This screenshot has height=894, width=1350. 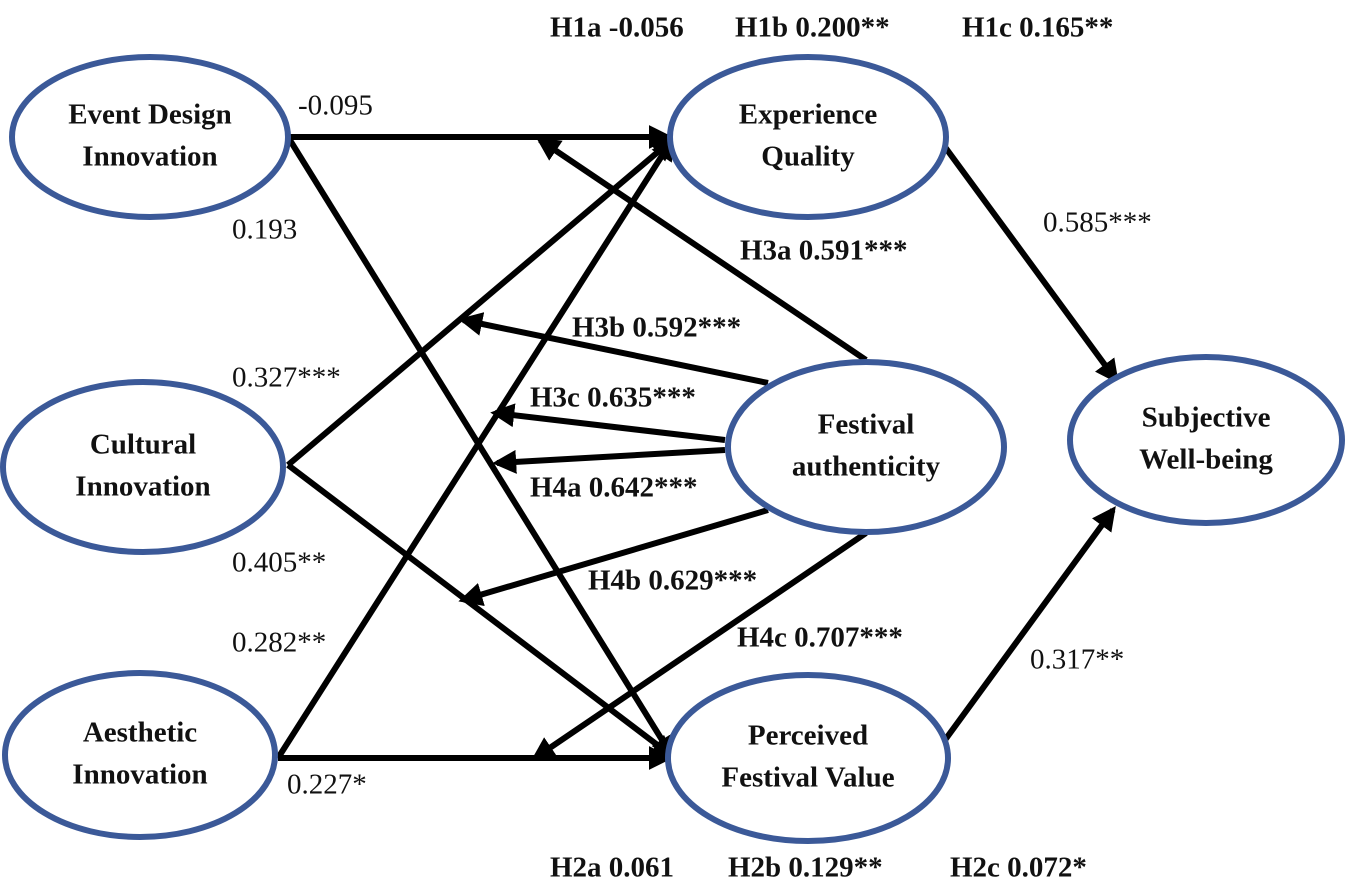 I want to click on hypothesis-label: H1a -0.056, so click(x=617, y=28).